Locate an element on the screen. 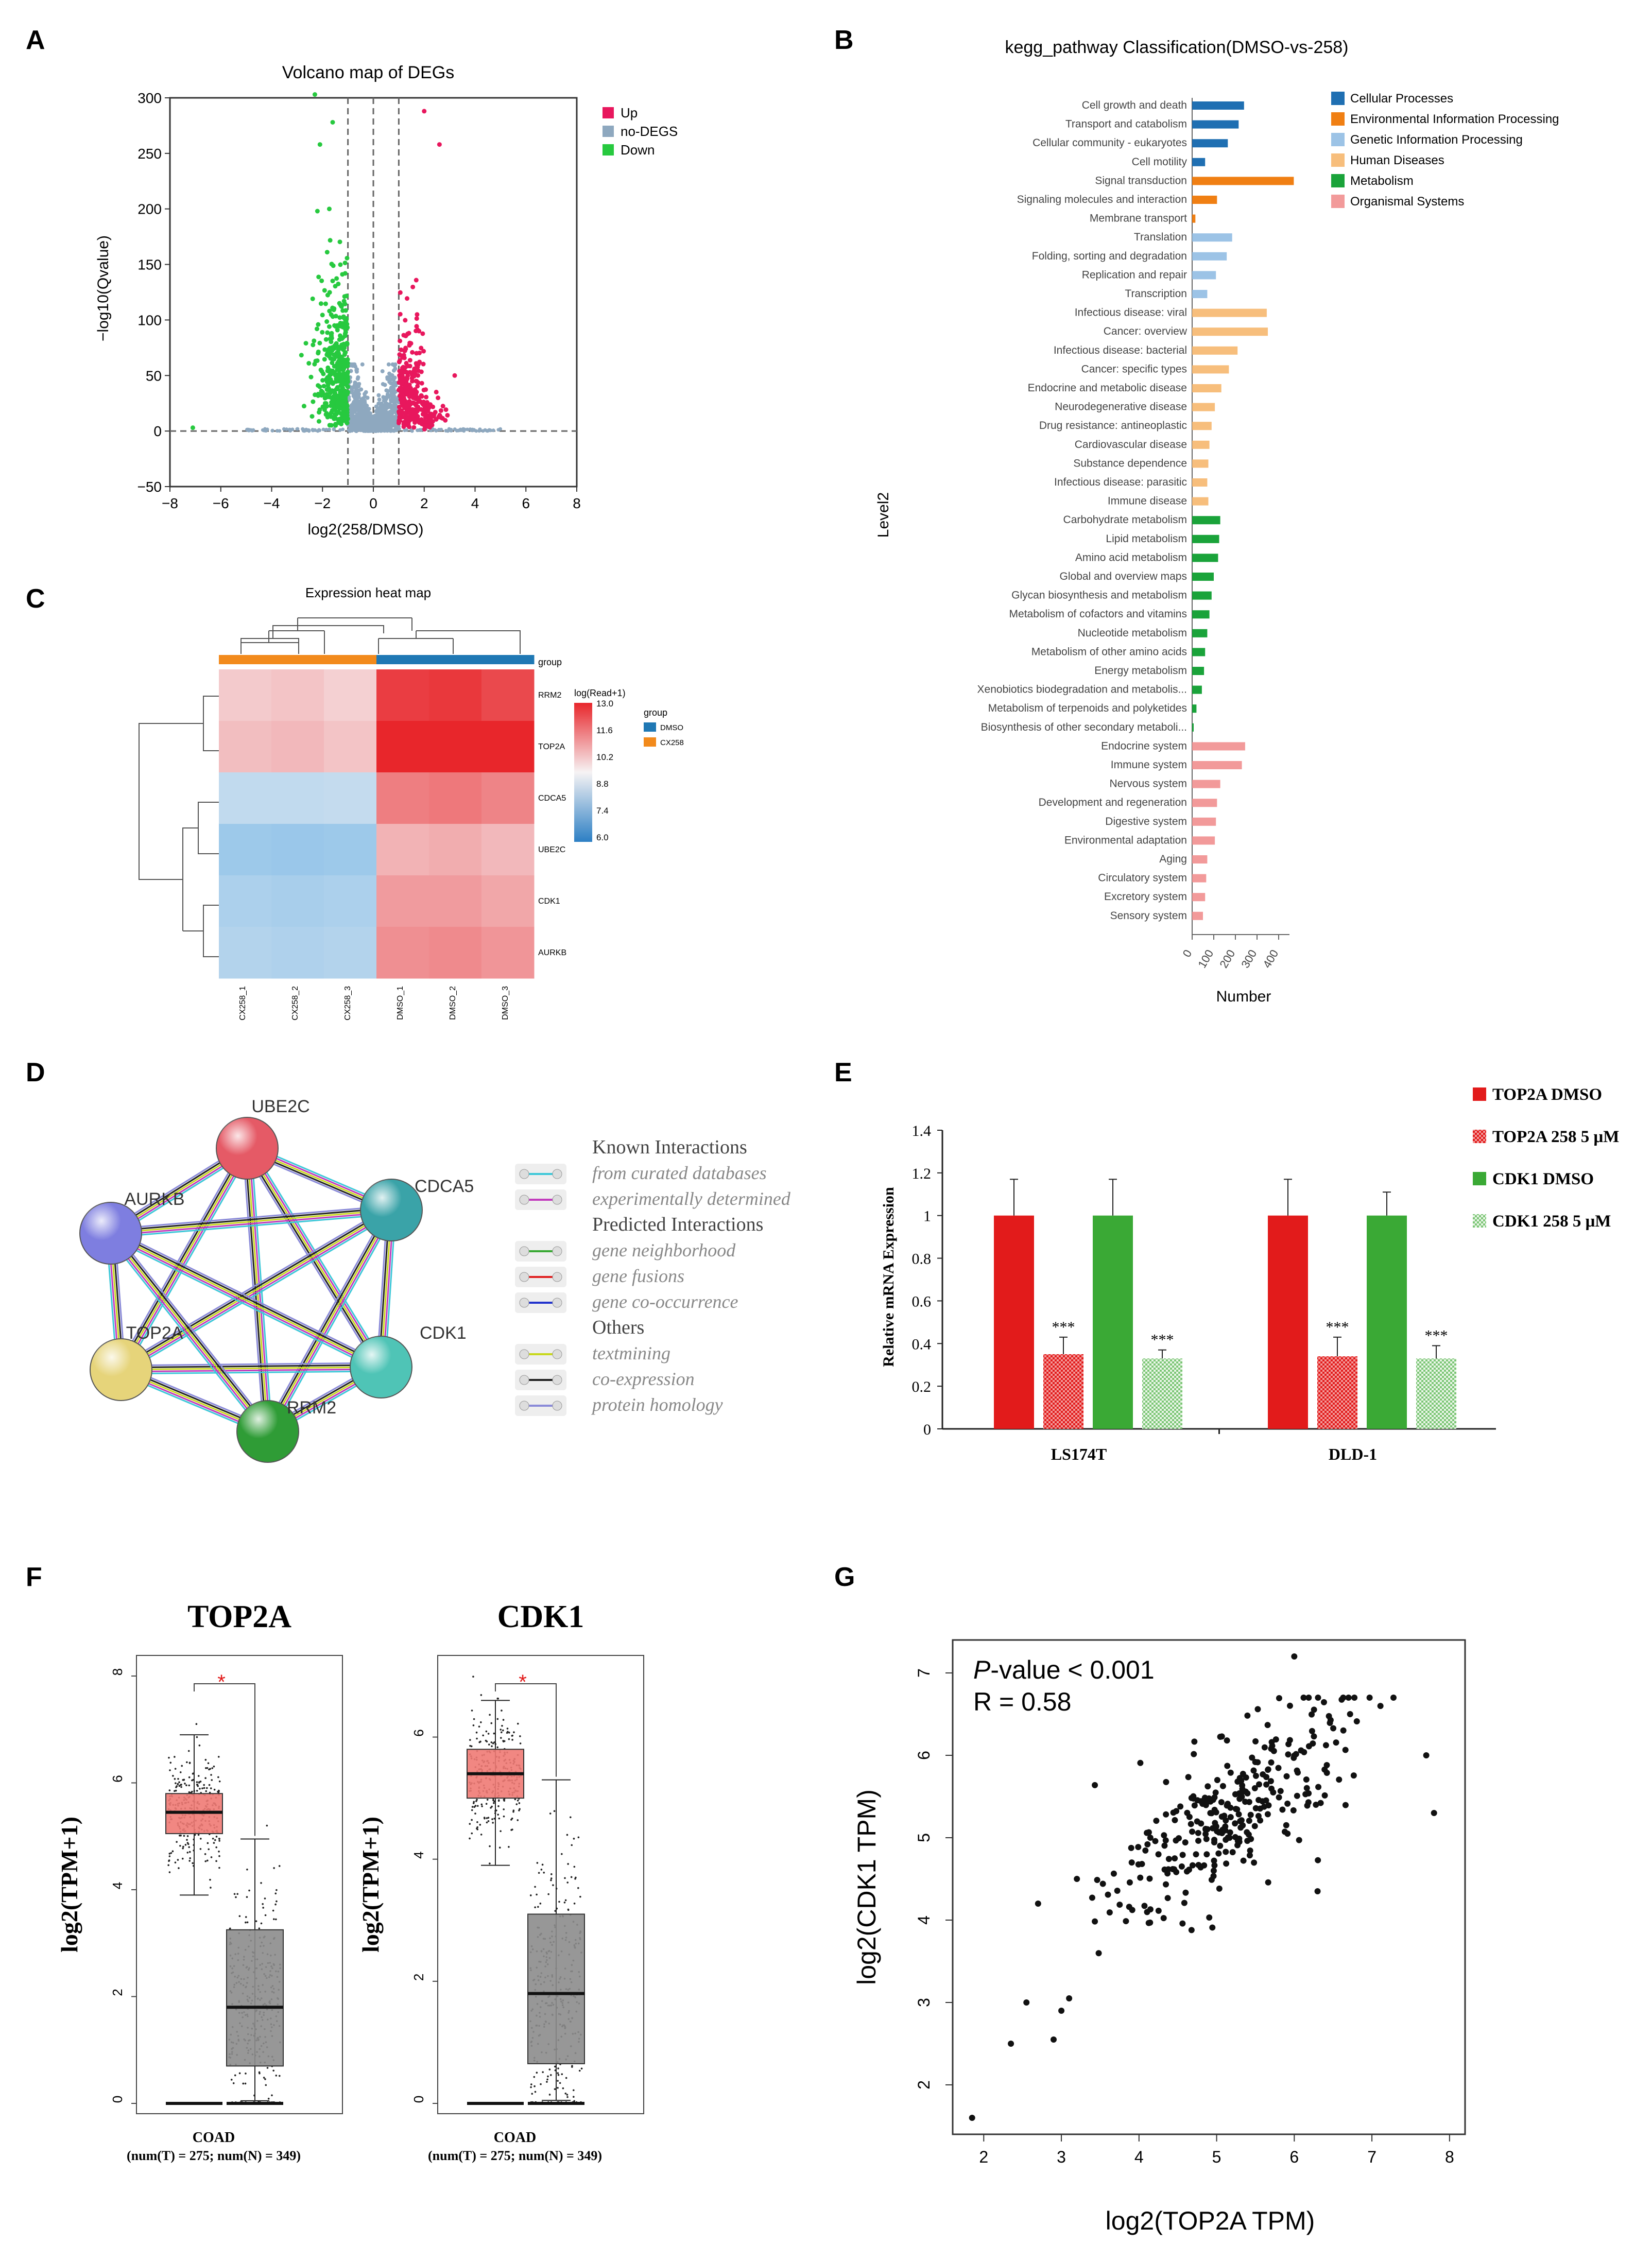 Image resolution: width=1652 pixels, height=2245 pixels. kegg-category-label: Replication and repair is located at coordinates (1134, 275).